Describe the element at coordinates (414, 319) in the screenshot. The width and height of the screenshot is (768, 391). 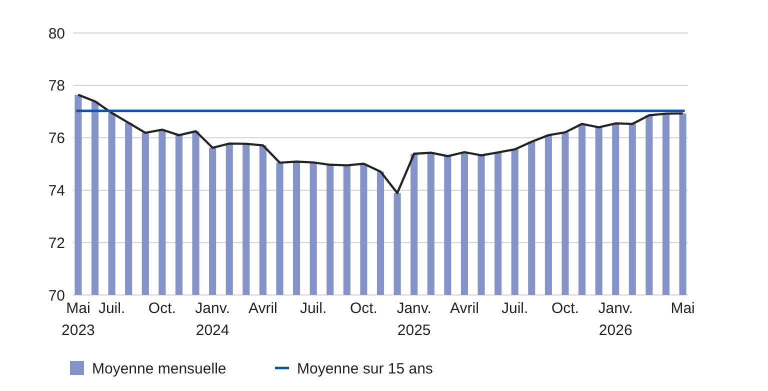
I see `x-tick-label: Janv. 2025` at that location.